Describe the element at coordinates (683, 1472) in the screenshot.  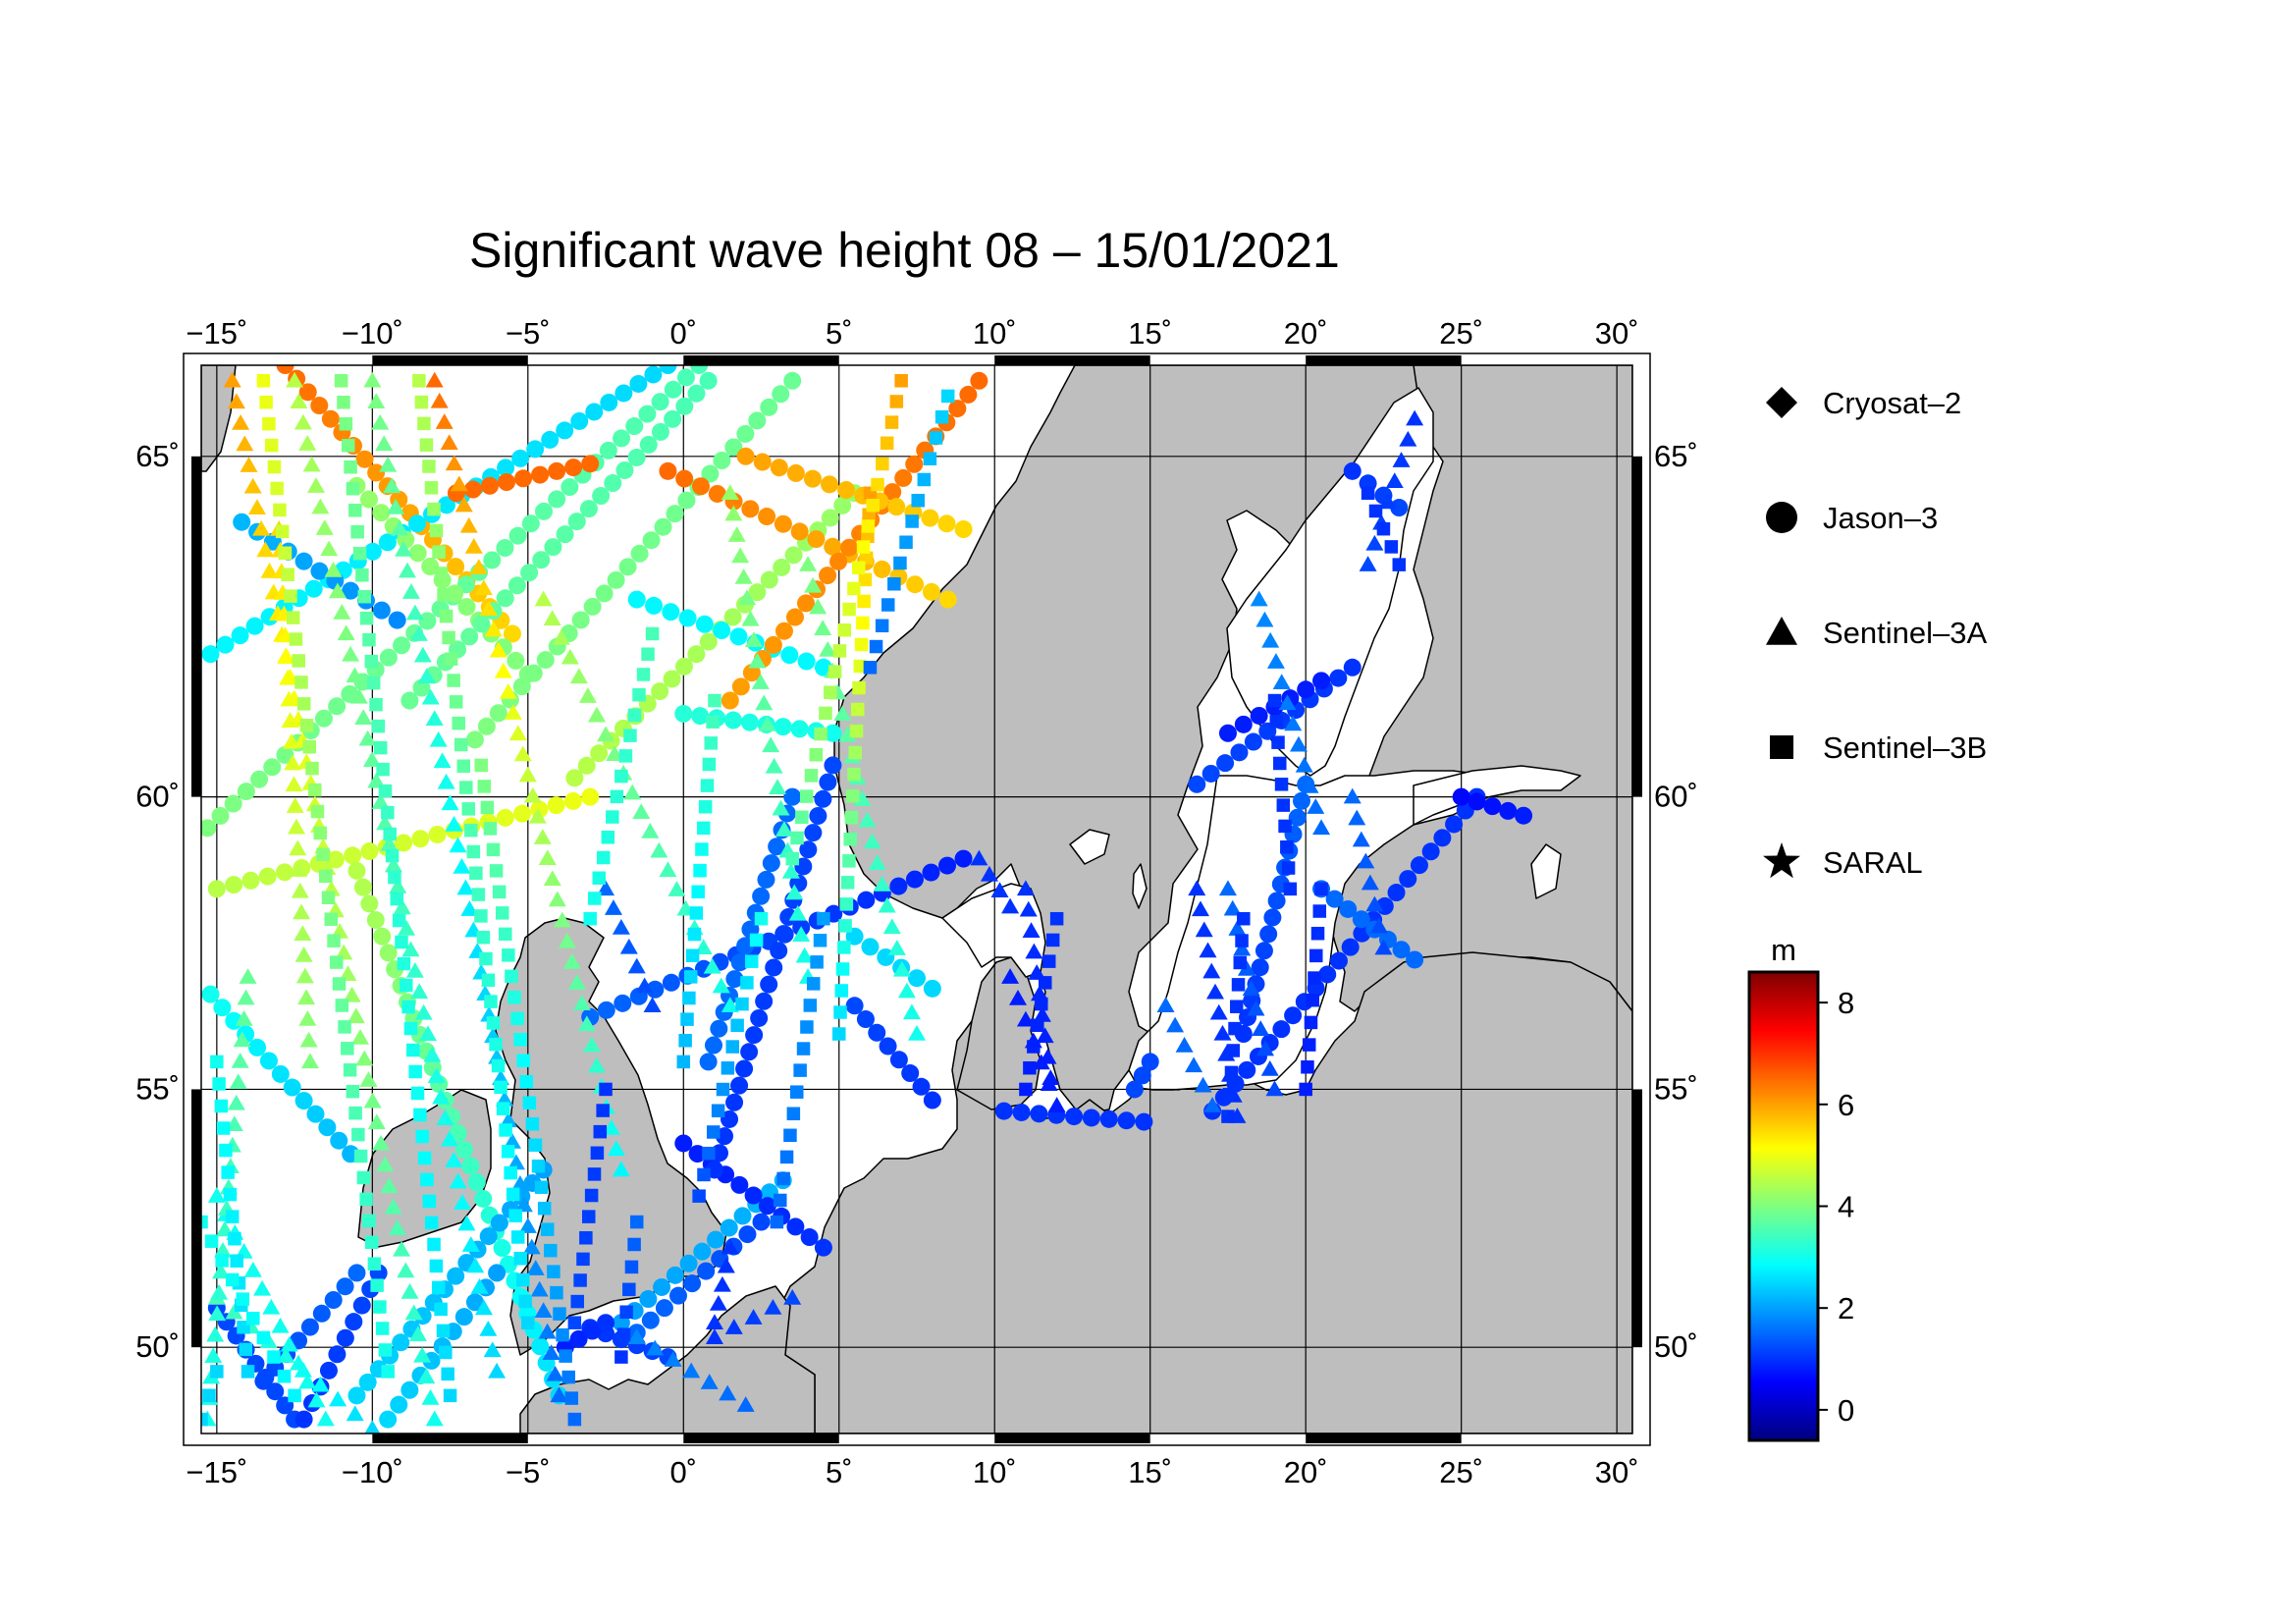
I see `lon-tick-label-bottom: 0˚` at that location.